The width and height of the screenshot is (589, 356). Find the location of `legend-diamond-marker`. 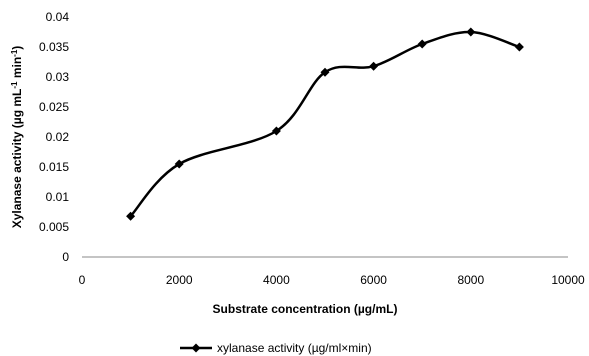

legend-diamond-marker is located at coordinates (196, 348).